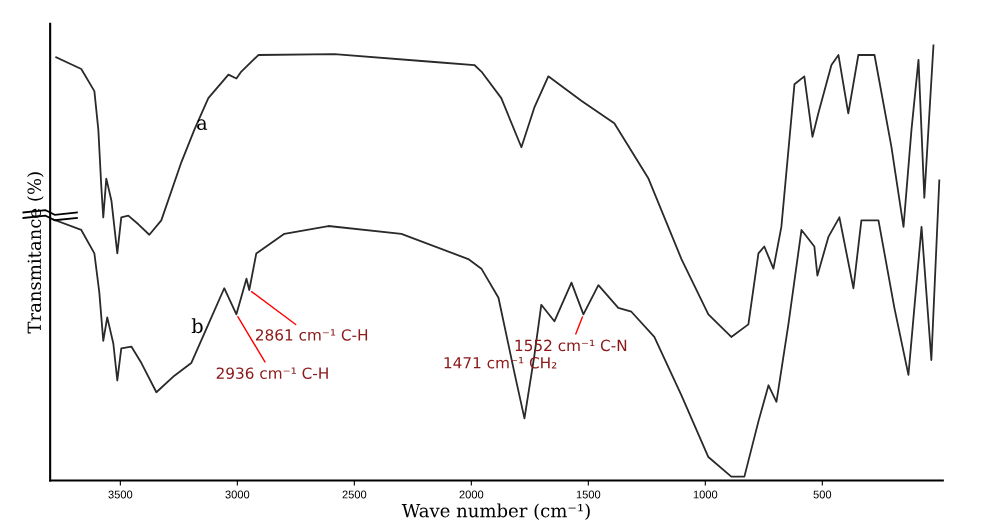 Image resolution: width=1003 pixels, height=531 pixels. I want to click on y-axis-title: Transmitance (%), so click(35, 253).